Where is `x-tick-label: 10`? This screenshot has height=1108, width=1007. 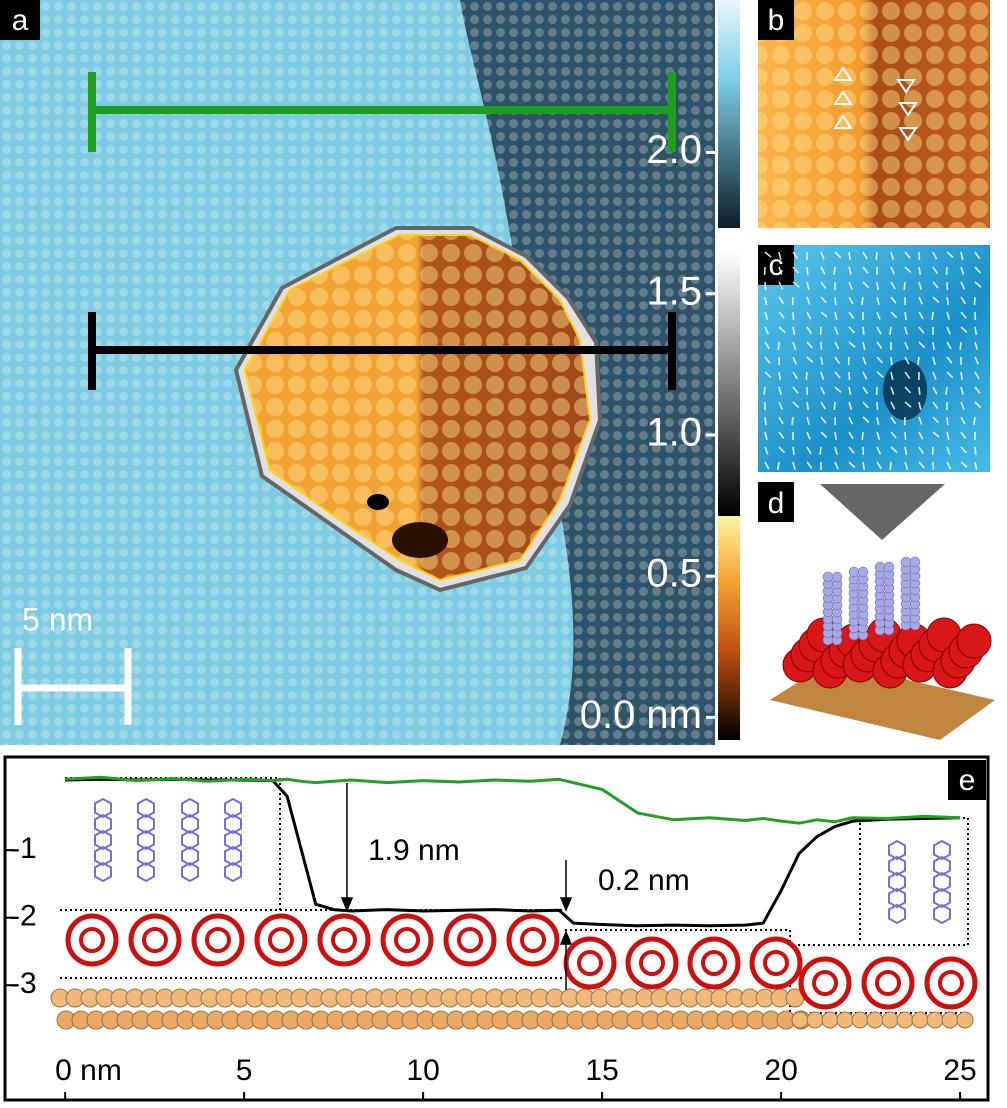 x-tick-label: 10 is located at coordinates (422, 1070).